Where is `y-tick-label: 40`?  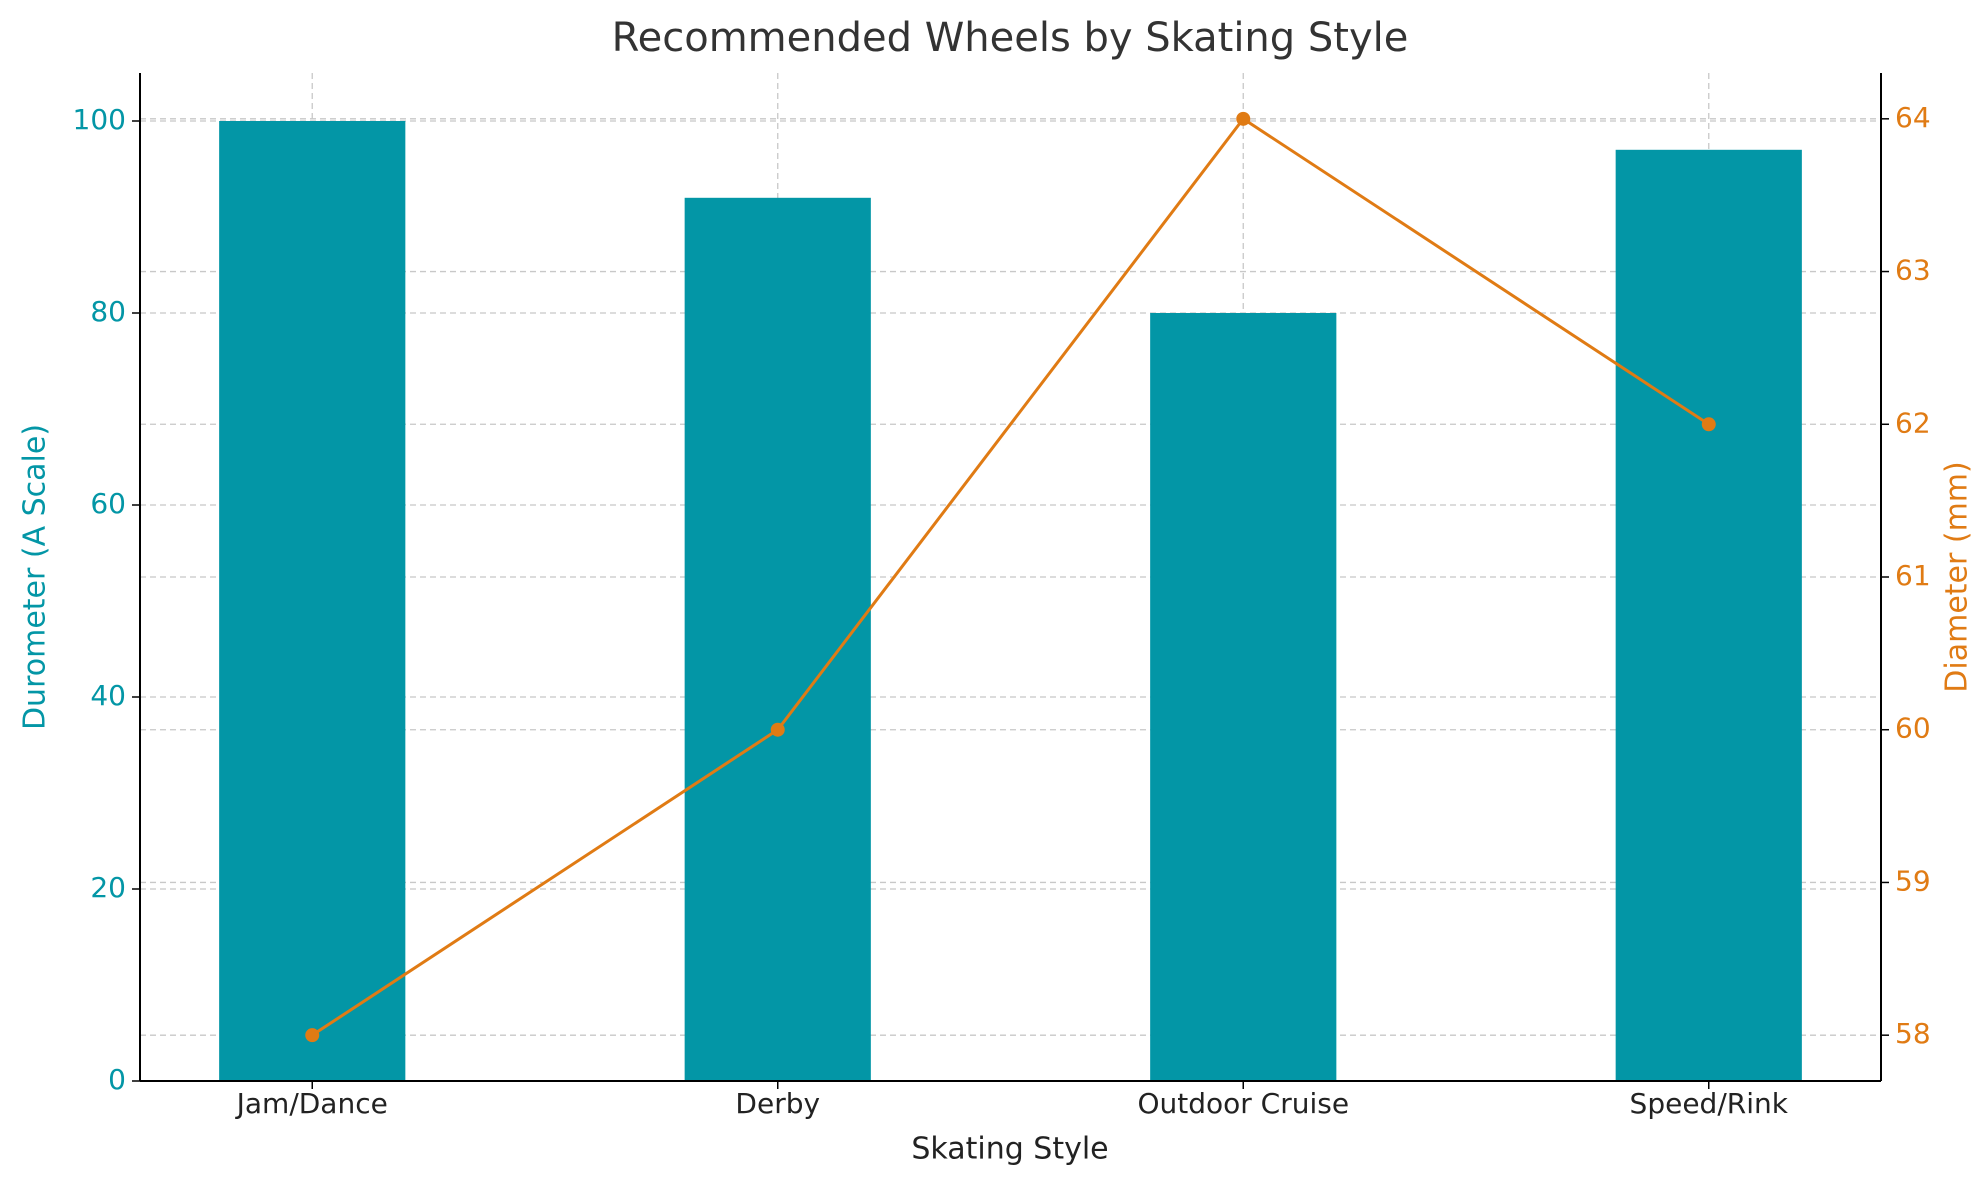
y-tick-label: 40 is located at coordinates (108, 695).